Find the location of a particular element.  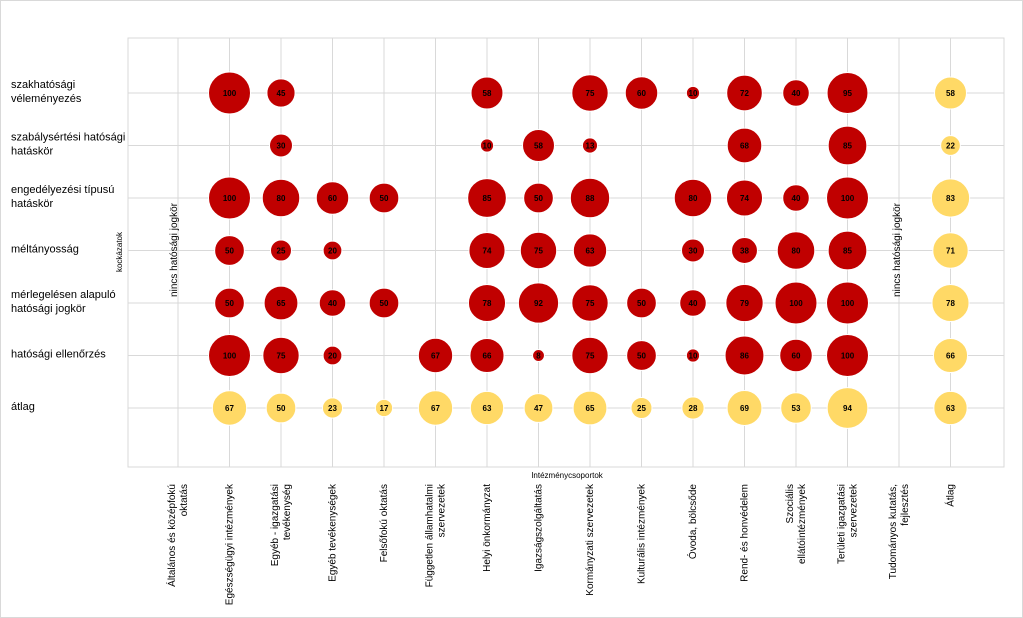

bubble-value-label: 80 is located at coordinates (281, 198).